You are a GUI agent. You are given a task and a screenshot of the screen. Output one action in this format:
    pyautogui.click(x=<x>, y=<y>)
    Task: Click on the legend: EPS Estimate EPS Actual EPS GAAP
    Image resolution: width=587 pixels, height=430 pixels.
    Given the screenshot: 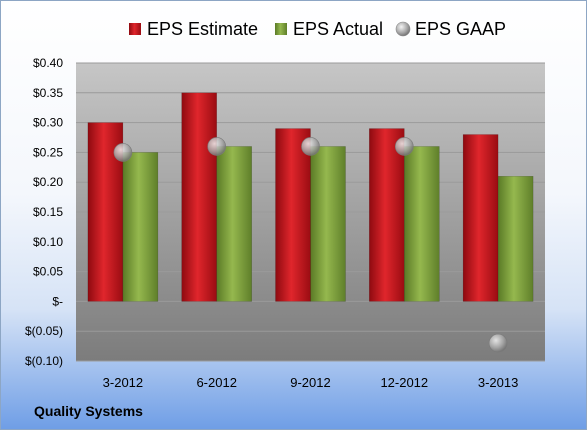 What is the action you would take?
    pyautogui.click(x=317, y=29)
    